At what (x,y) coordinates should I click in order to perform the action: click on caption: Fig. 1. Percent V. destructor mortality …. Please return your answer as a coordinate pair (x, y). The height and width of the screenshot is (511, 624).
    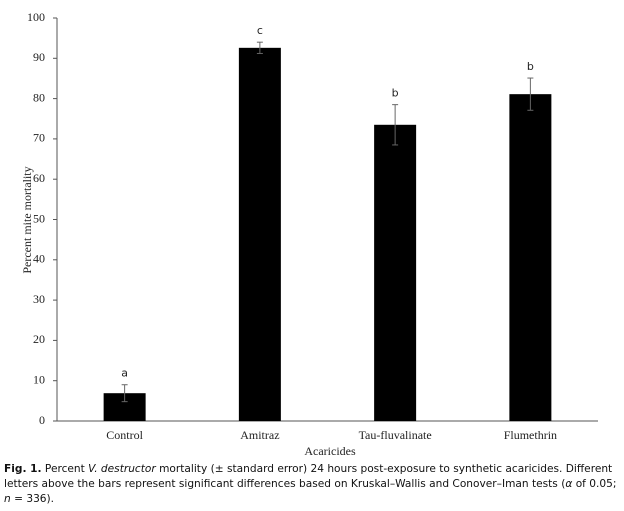
    Looking at the image, I should click on (312, 484).